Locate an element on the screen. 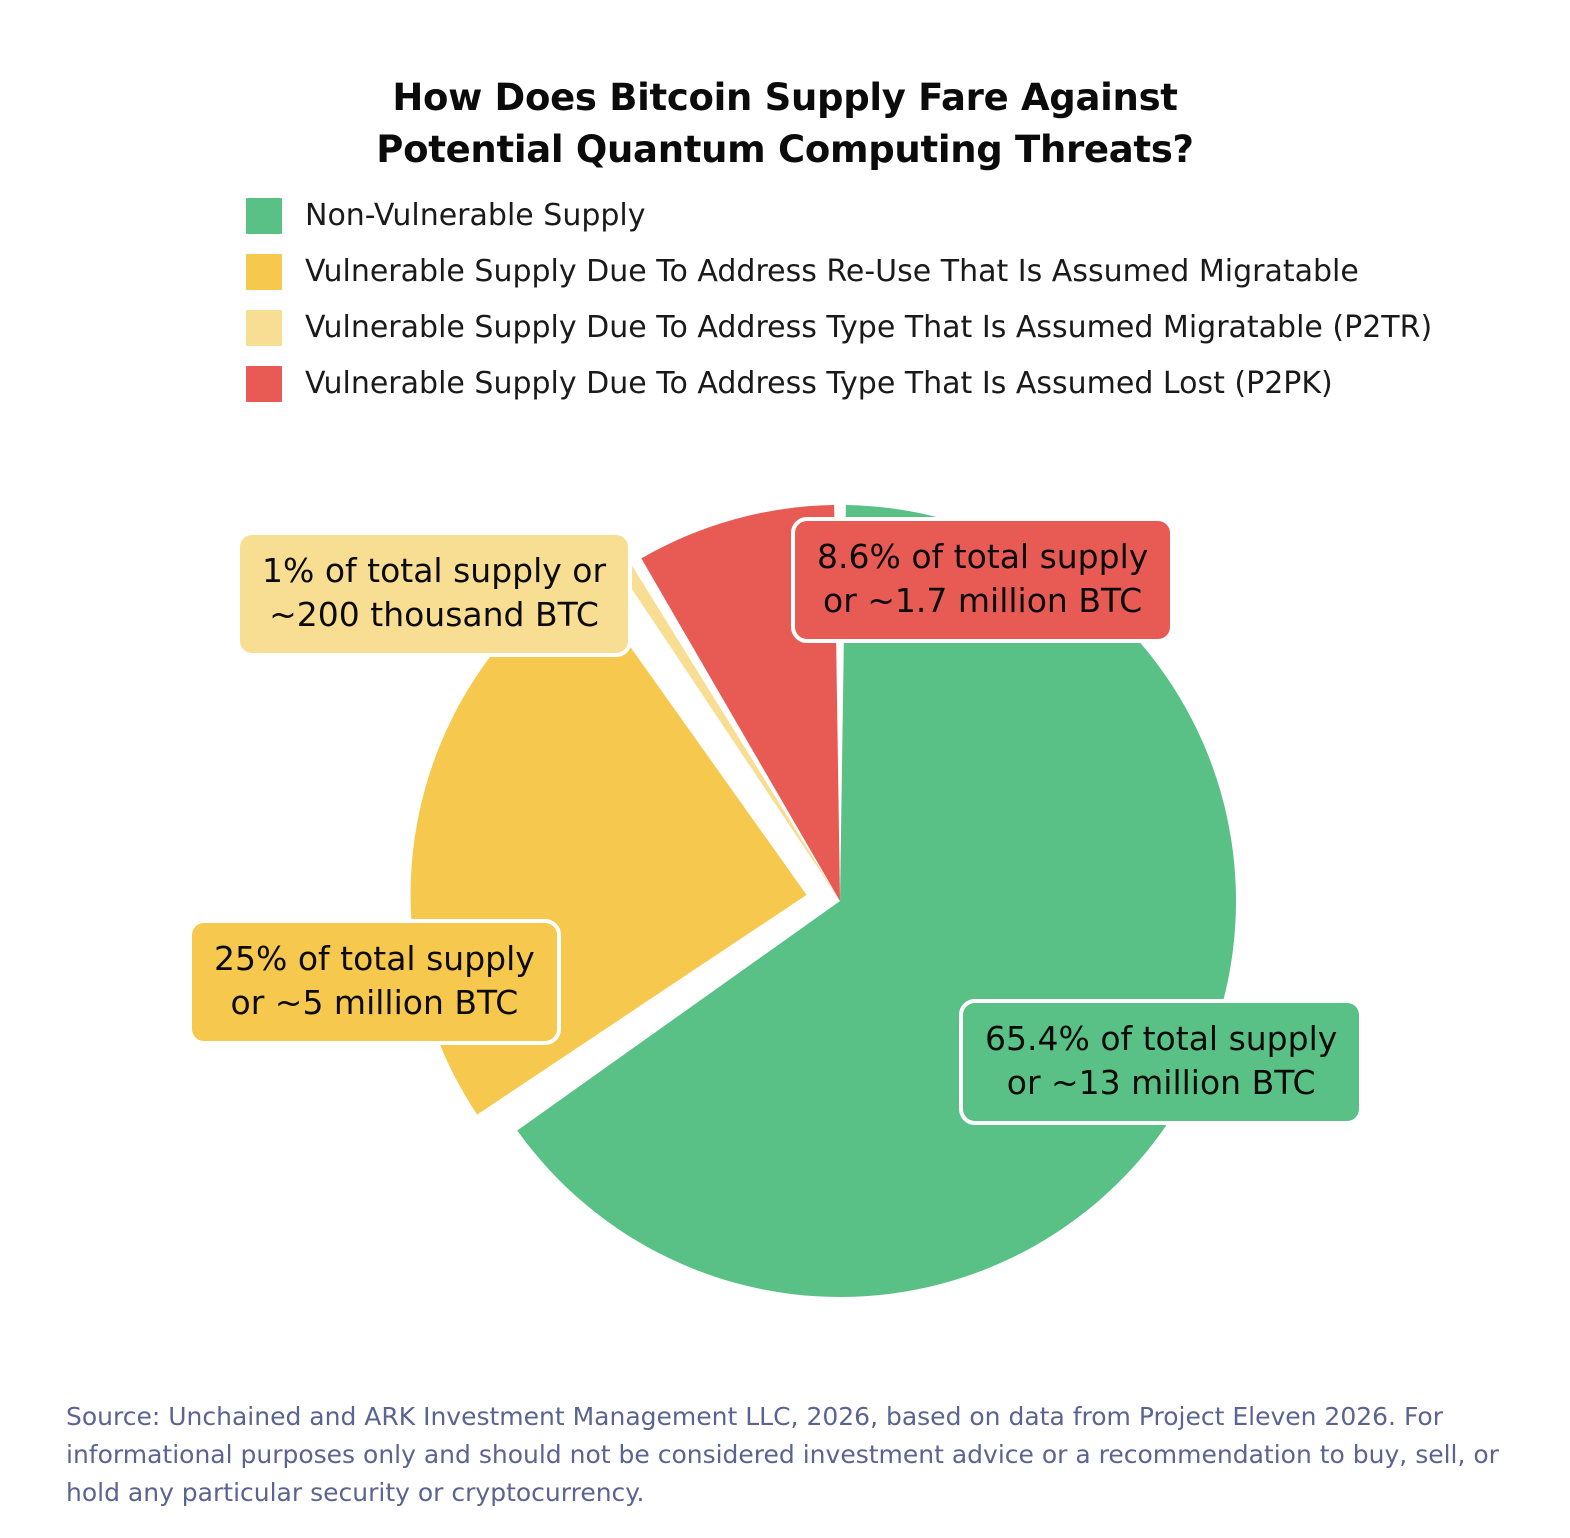 This screenshot has height=1538, width=1570. legend-item-non-vulnerable-supply: Non-Vulnerable Supply is located at coordinates (846, 216).